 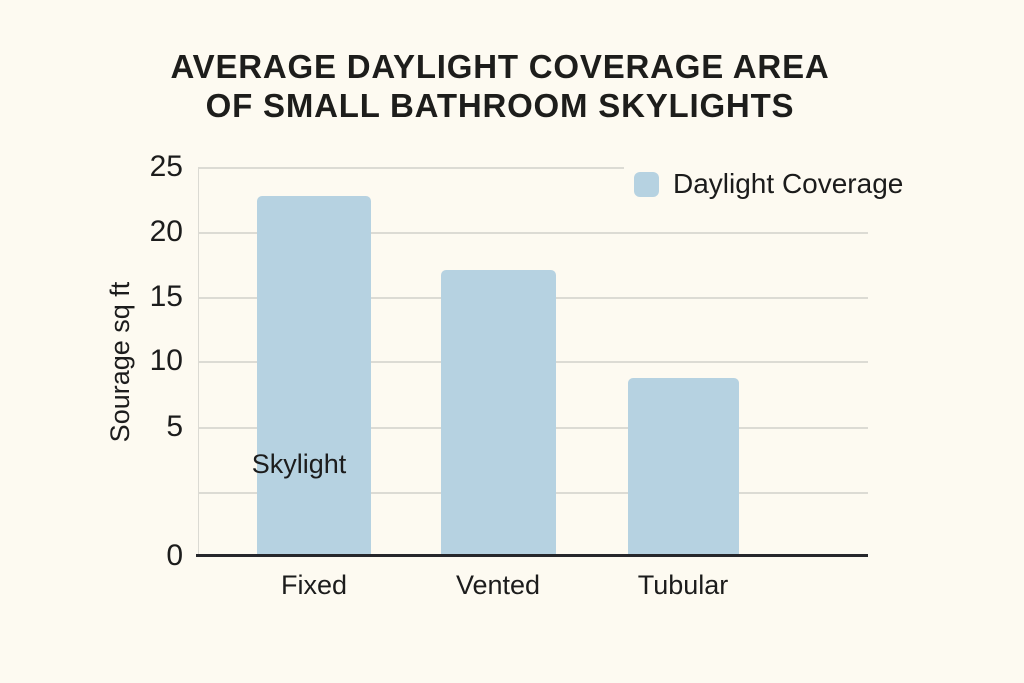 I want to click on x-axis-line, so click(x=532, y=555).